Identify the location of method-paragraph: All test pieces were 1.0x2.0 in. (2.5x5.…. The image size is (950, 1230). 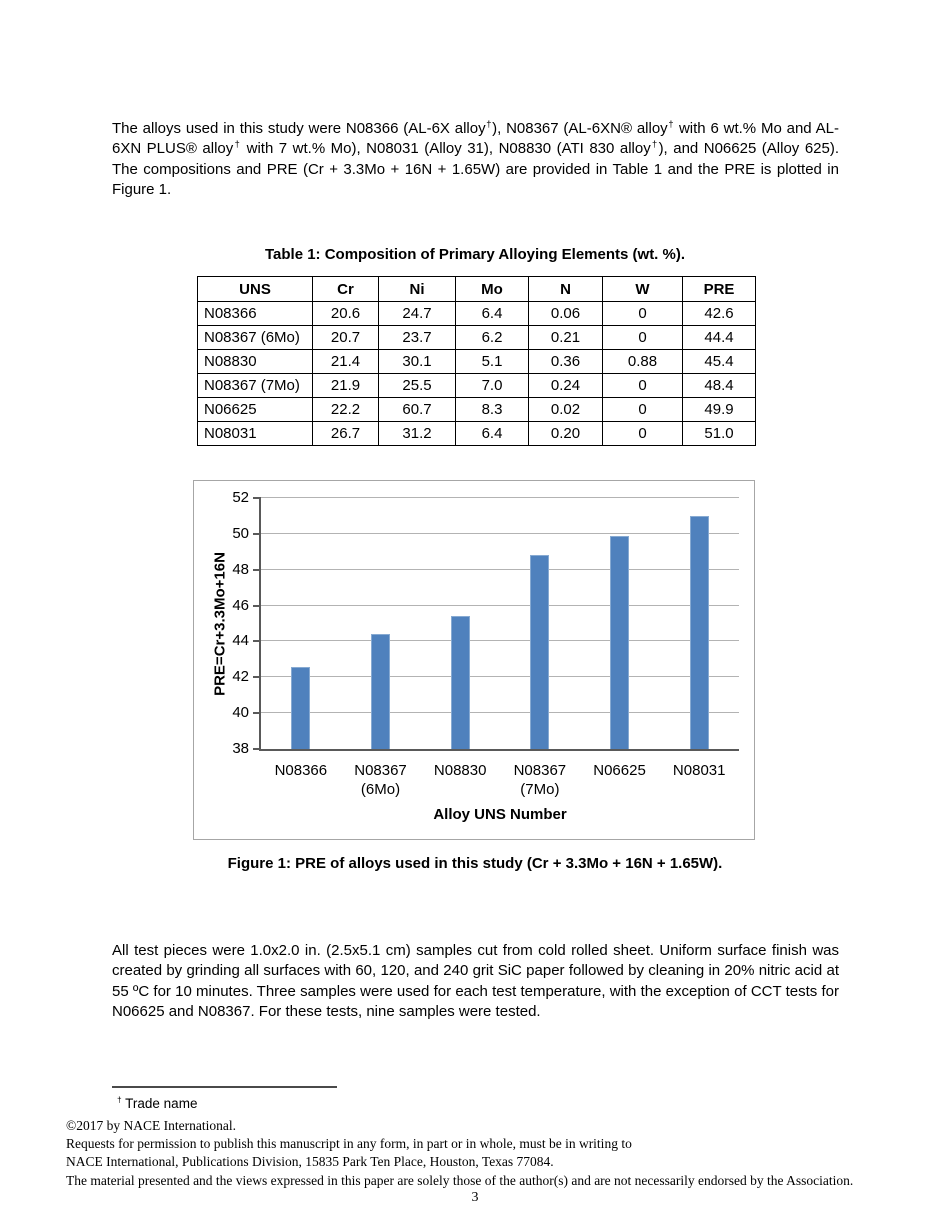
(475, 981).